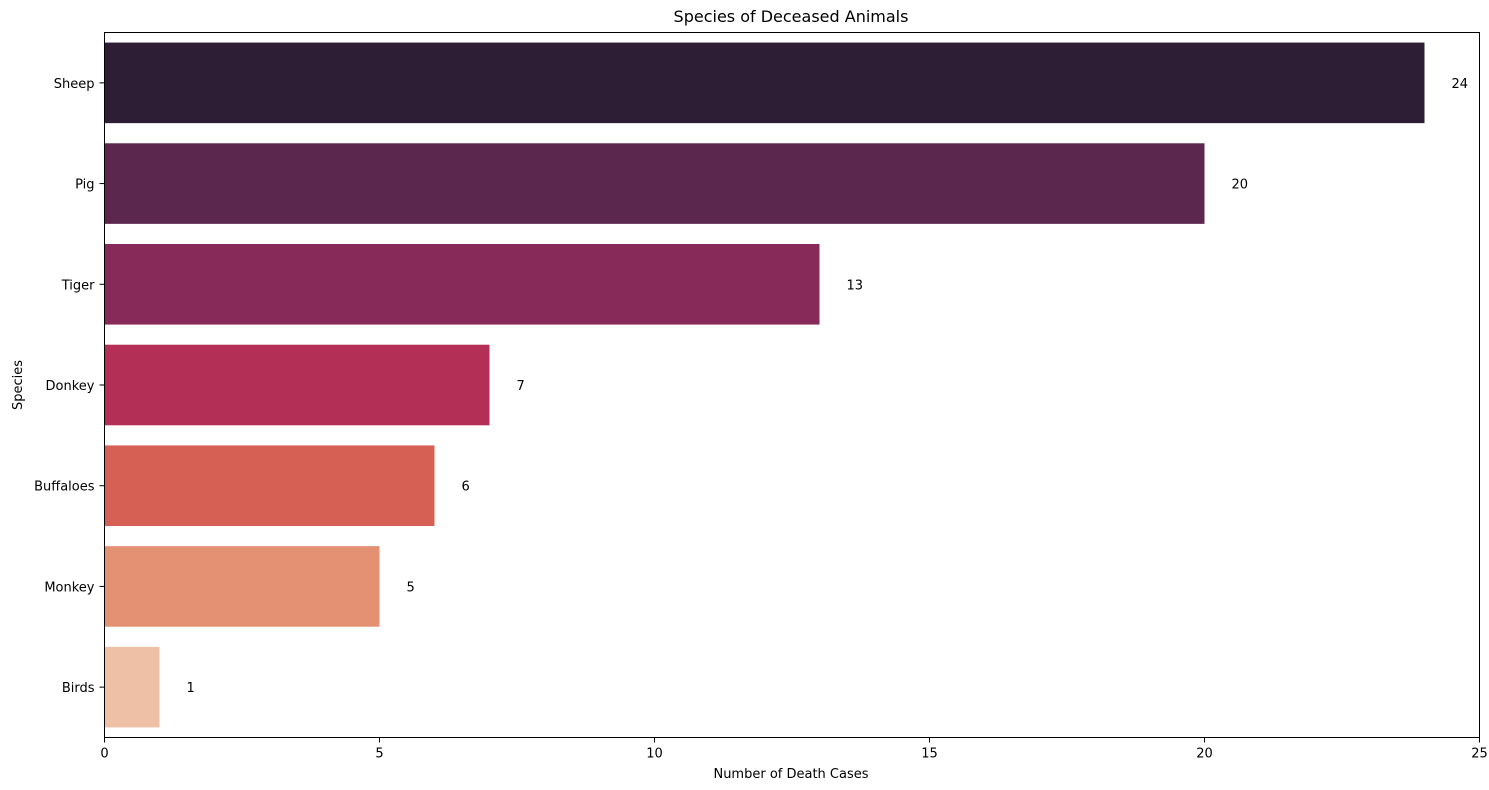 The width and height of the screenshot is (1489, 790). I want to click on x-tick-label: 10, so click(654, 754).